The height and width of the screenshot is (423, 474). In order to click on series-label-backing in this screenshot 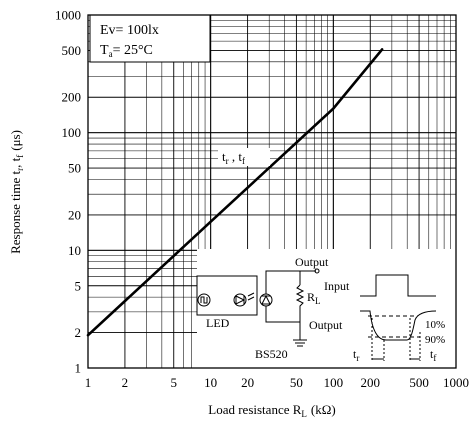, I will do `click(244, 157)`.